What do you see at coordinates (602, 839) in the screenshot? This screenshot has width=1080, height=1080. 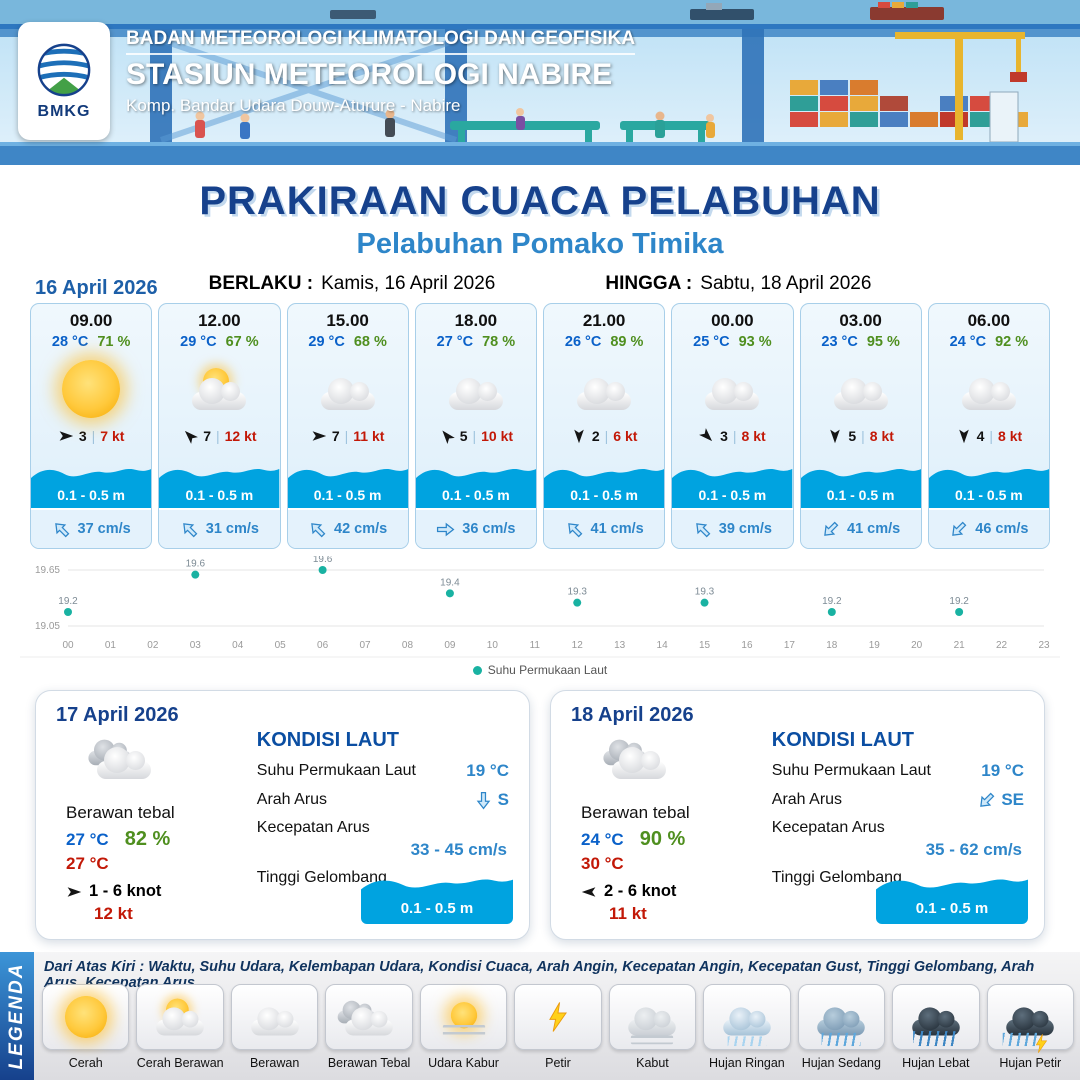 I see `temp-min: 24 °C` at bounding box center [602, 839].